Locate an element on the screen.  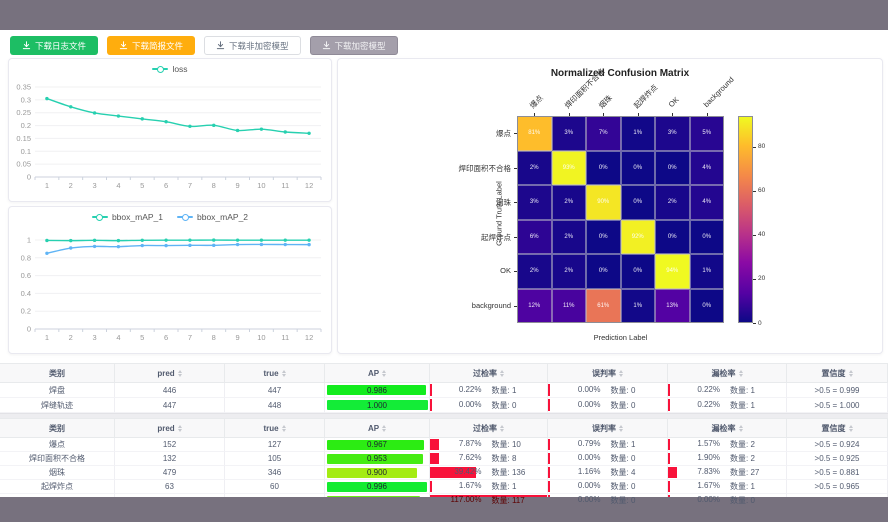
rate-content: 7.83% 数量: 27 is located at coordinates (727, 472).